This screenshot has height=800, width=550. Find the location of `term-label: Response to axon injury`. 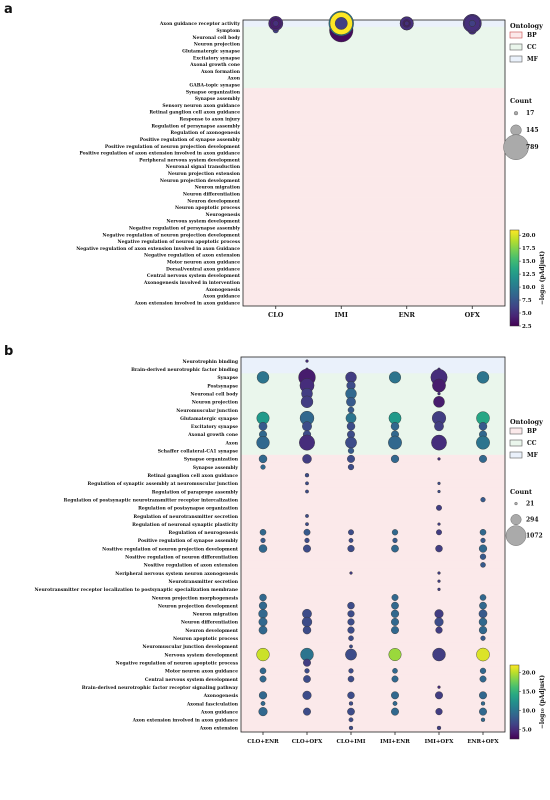

term-label: Response to axon injury is located at coordinates (210, 120).